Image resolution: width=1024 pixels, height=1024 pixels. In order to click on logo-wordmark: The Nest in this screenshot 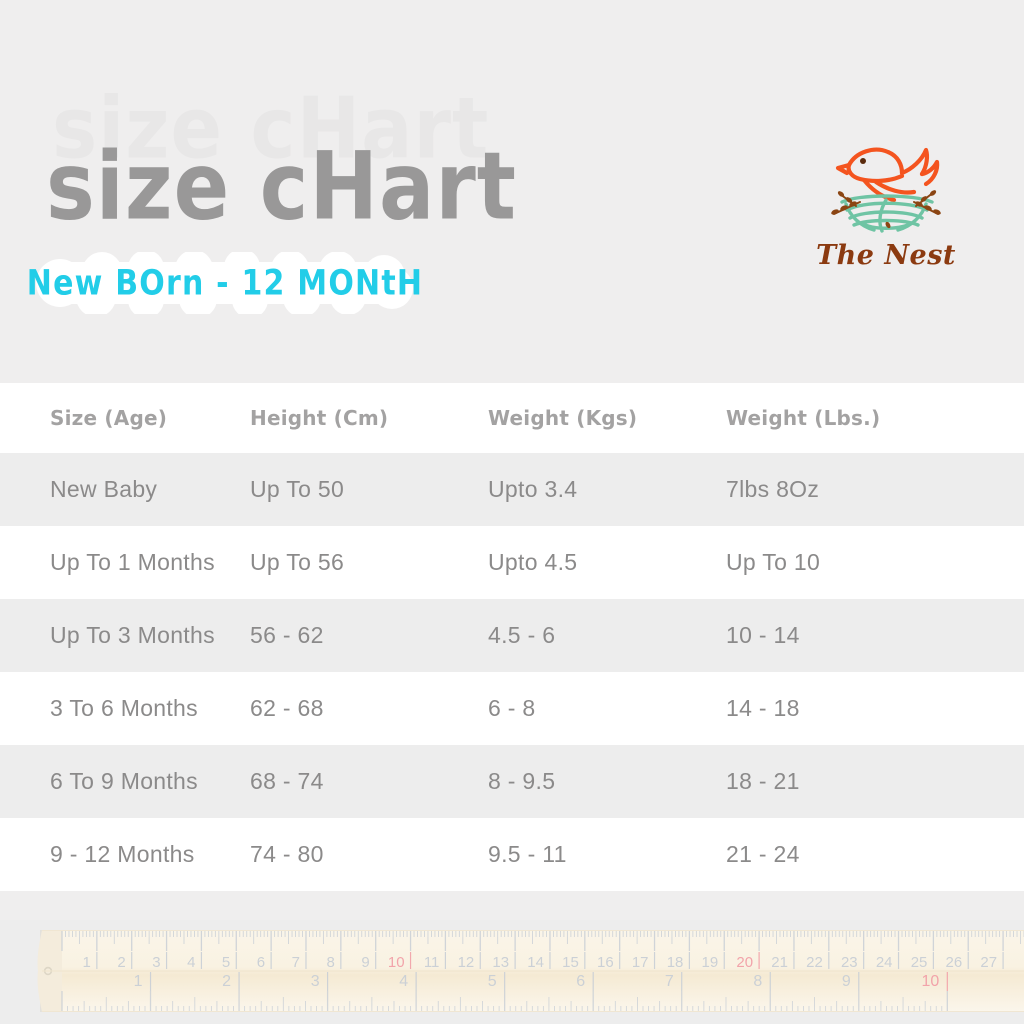, I will do `click(886, 255)`.